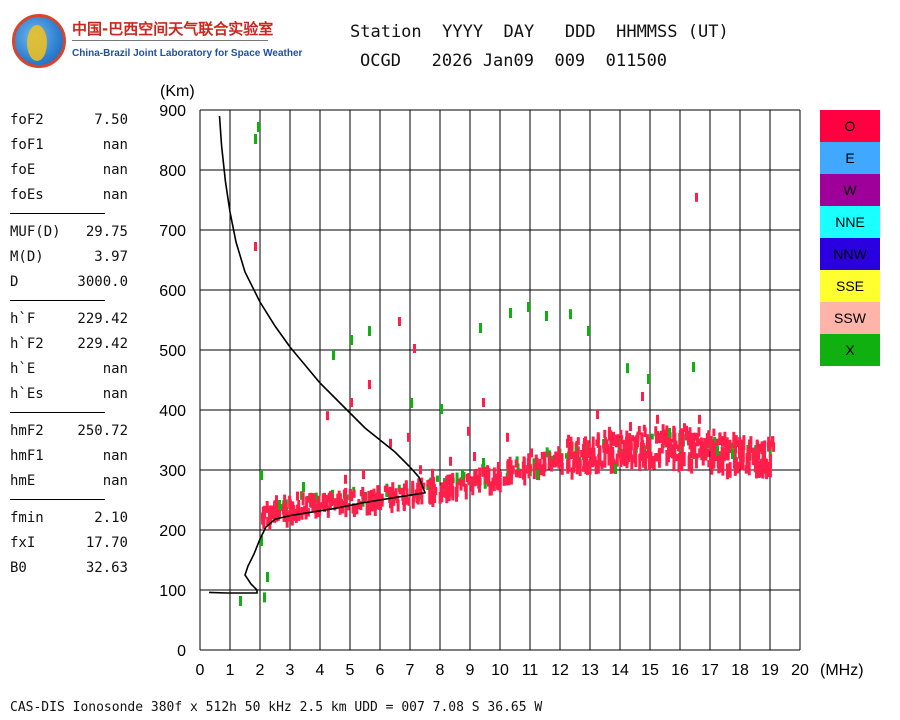  What do you see at coordinates (172, 411) in the screenshot?
I see `y-tick-label: 400` at bounding box center [172, 411].